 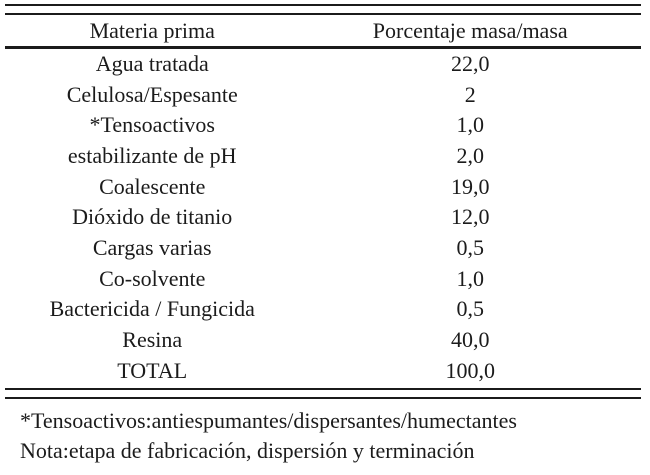 What do you see at coordinates (323, 47) in the screenshot?
I see `header-separator-rule` at bounding box center [323, 47].